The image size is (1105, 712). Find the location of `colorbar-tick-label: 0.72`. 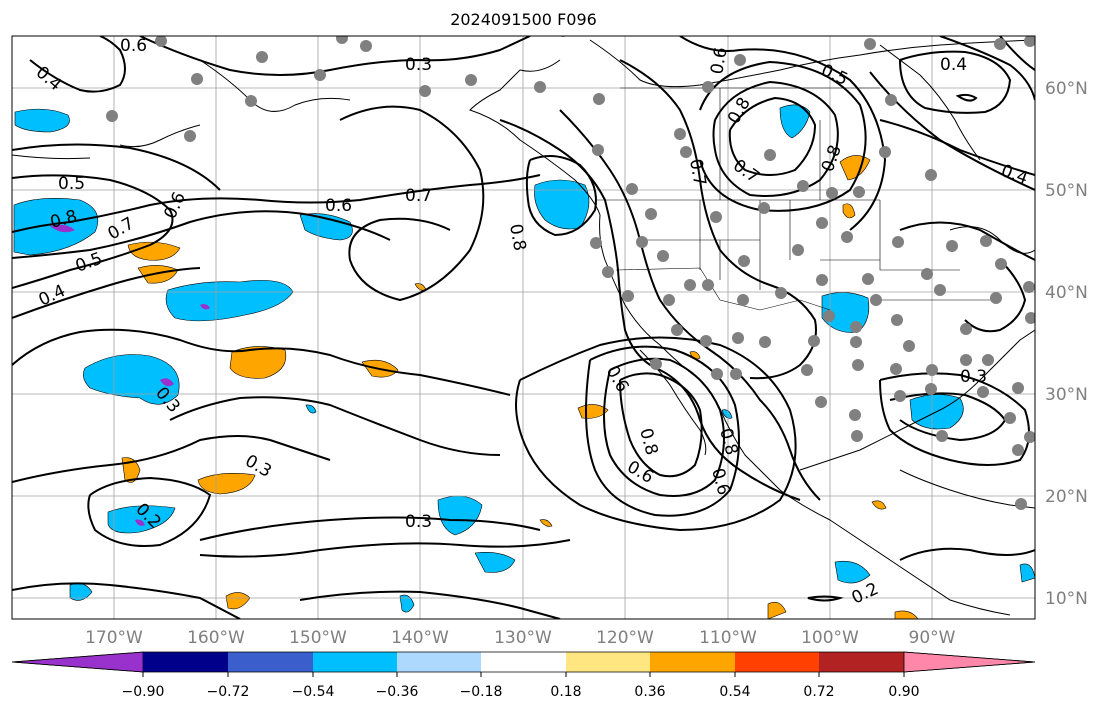

colorbar-tick-label: 0.72 is located at coordinates (818, 692).